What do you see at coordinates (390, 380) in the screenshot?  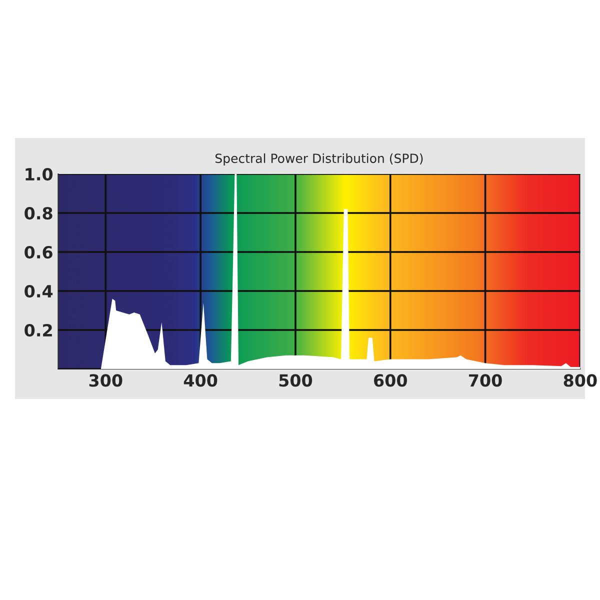 I see `x-tick-label: 600` at bounding box center [390, 380].